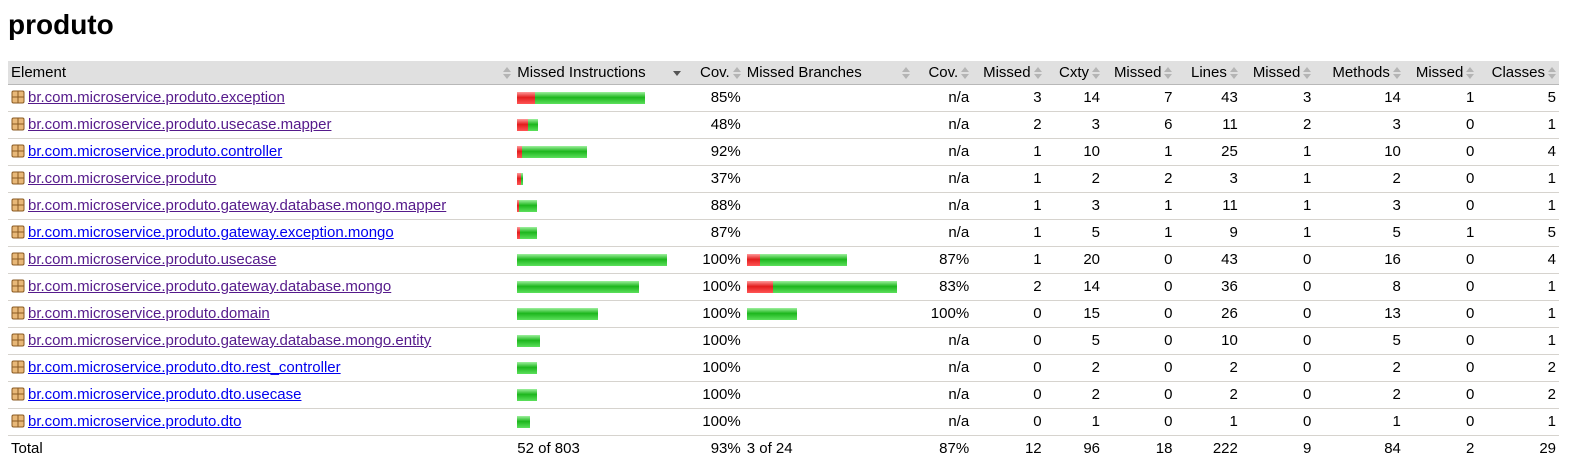  What do you see at coordinates (1074, 233) in the screenshot?
I see `complexity-cell: 5` at bounding box center [1074, 233].